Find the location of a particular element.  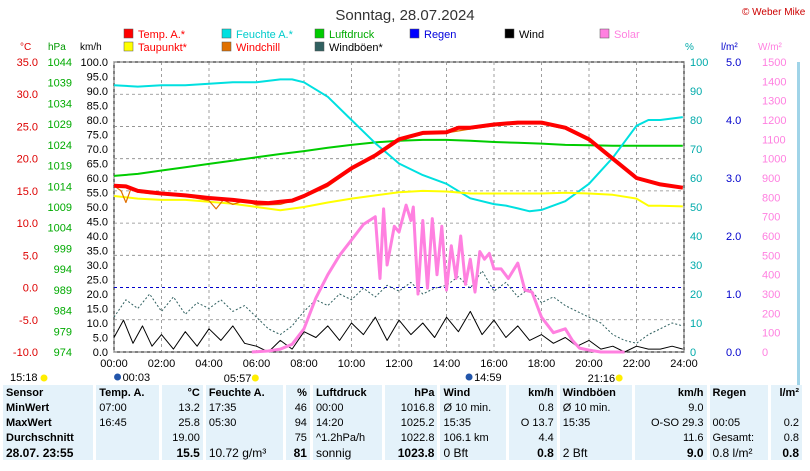

solar-tick-label: 900 is located at coordinates (771, 179).